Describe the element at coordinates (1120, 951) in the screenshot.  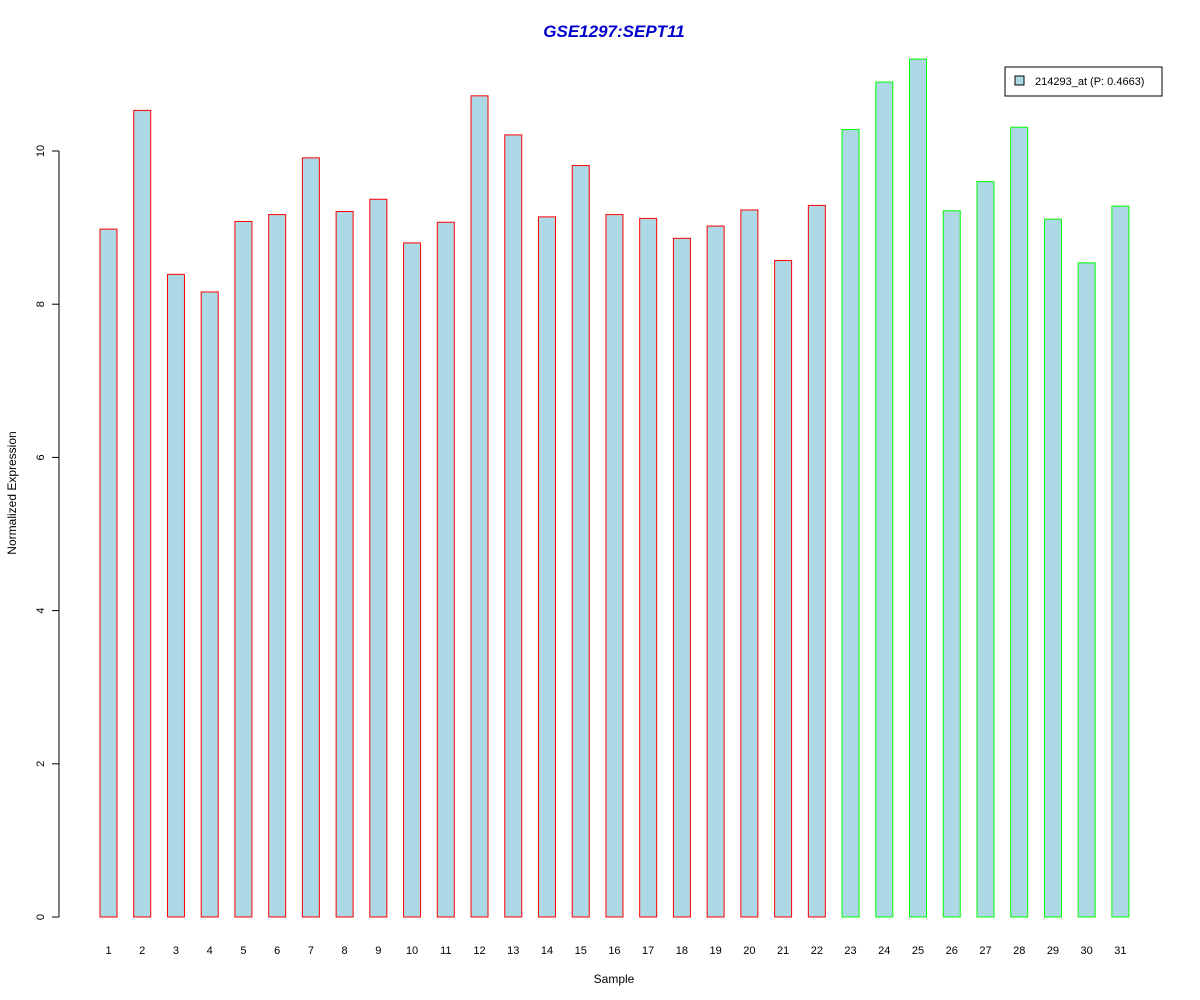
I see `x-tick-label: 31` at that location.